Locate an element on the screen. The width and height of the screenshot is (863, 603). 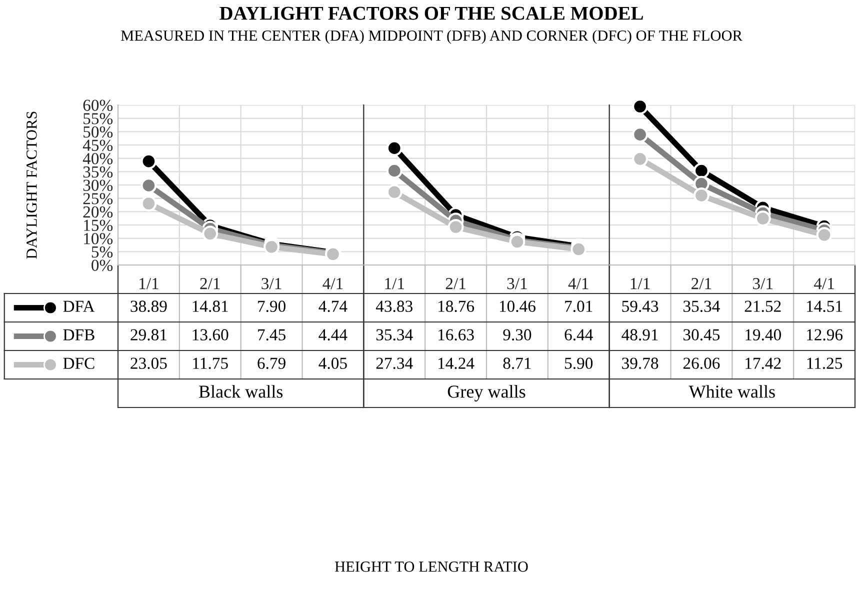
data-label: 11.25 is located at coordinates (824, 363).